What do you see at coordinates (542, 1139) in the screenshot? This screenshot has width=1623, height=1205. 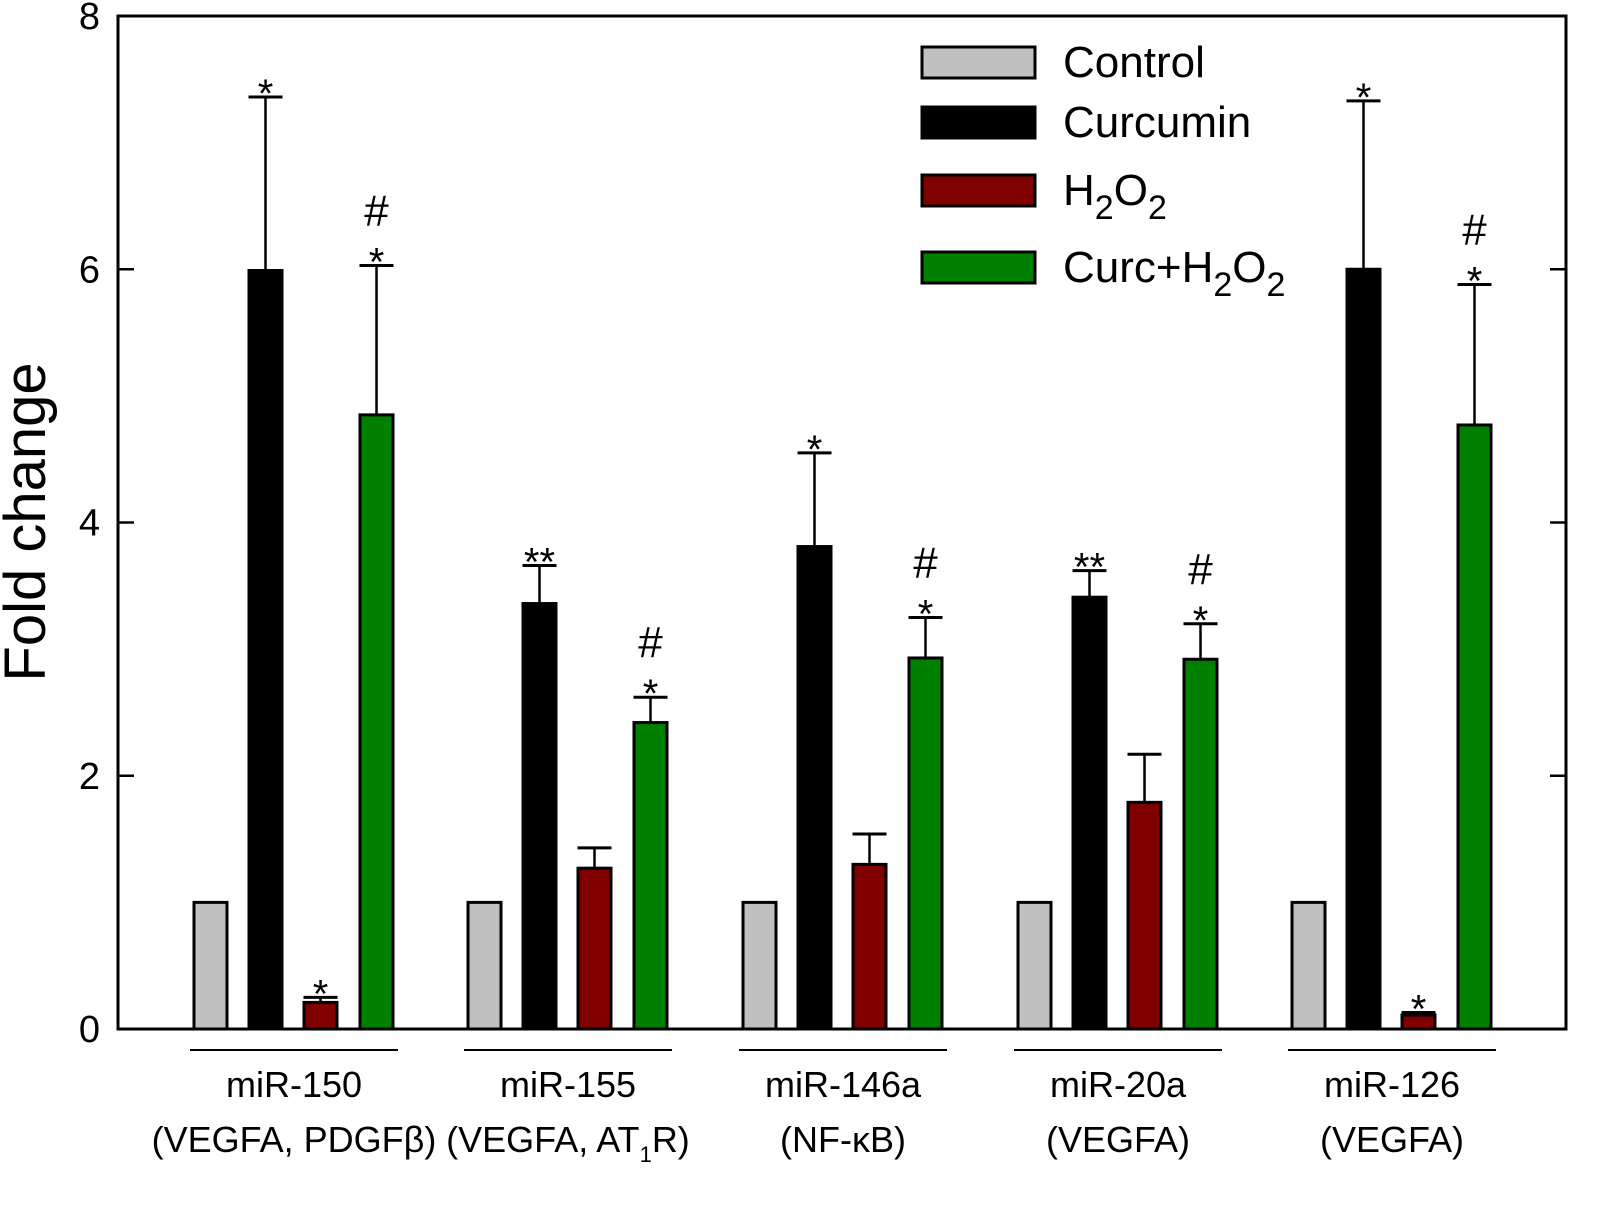 I see `category-targets-text: (VEGFA, AT` at bounding box center [542, 1139].